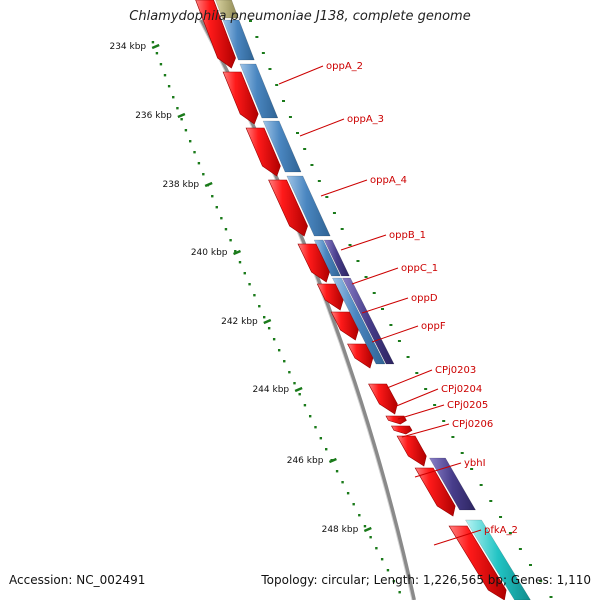  I want to click on feature-bar-cyan, so click(498, 559).